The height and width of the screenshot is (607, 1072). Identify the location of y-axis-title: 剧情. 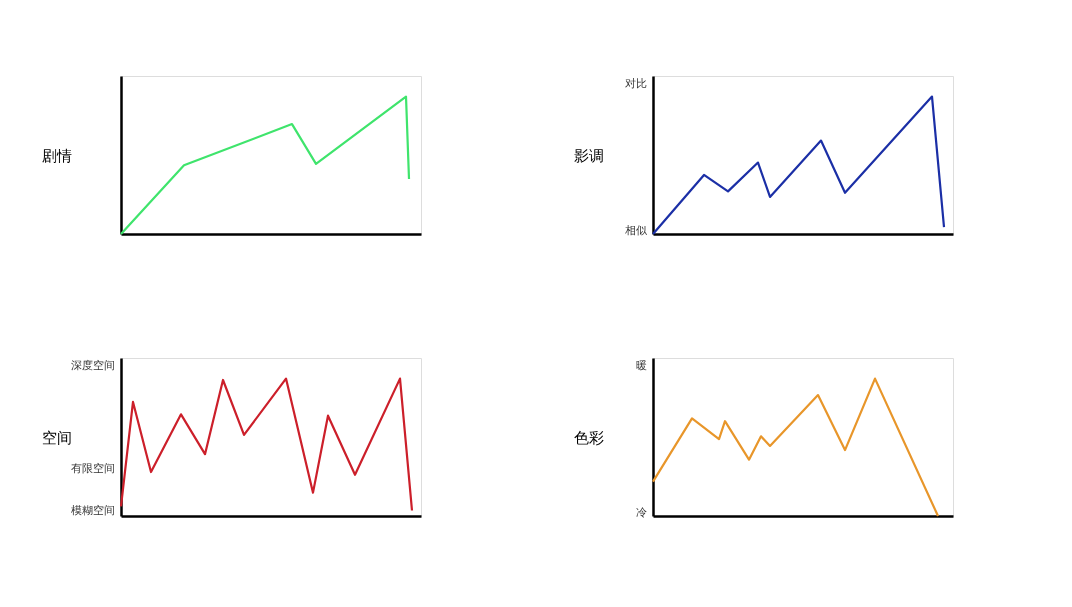
(56, 155).